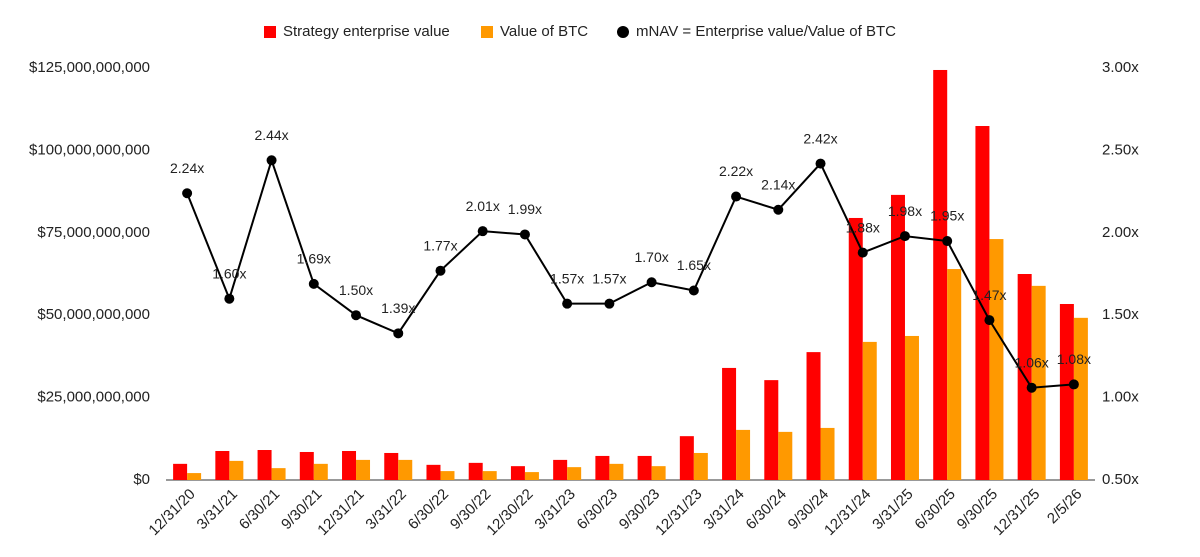 This screenshot has height=557, width=1200. I want to click on x-tick-label: 3/31/21, so click(217, 509).